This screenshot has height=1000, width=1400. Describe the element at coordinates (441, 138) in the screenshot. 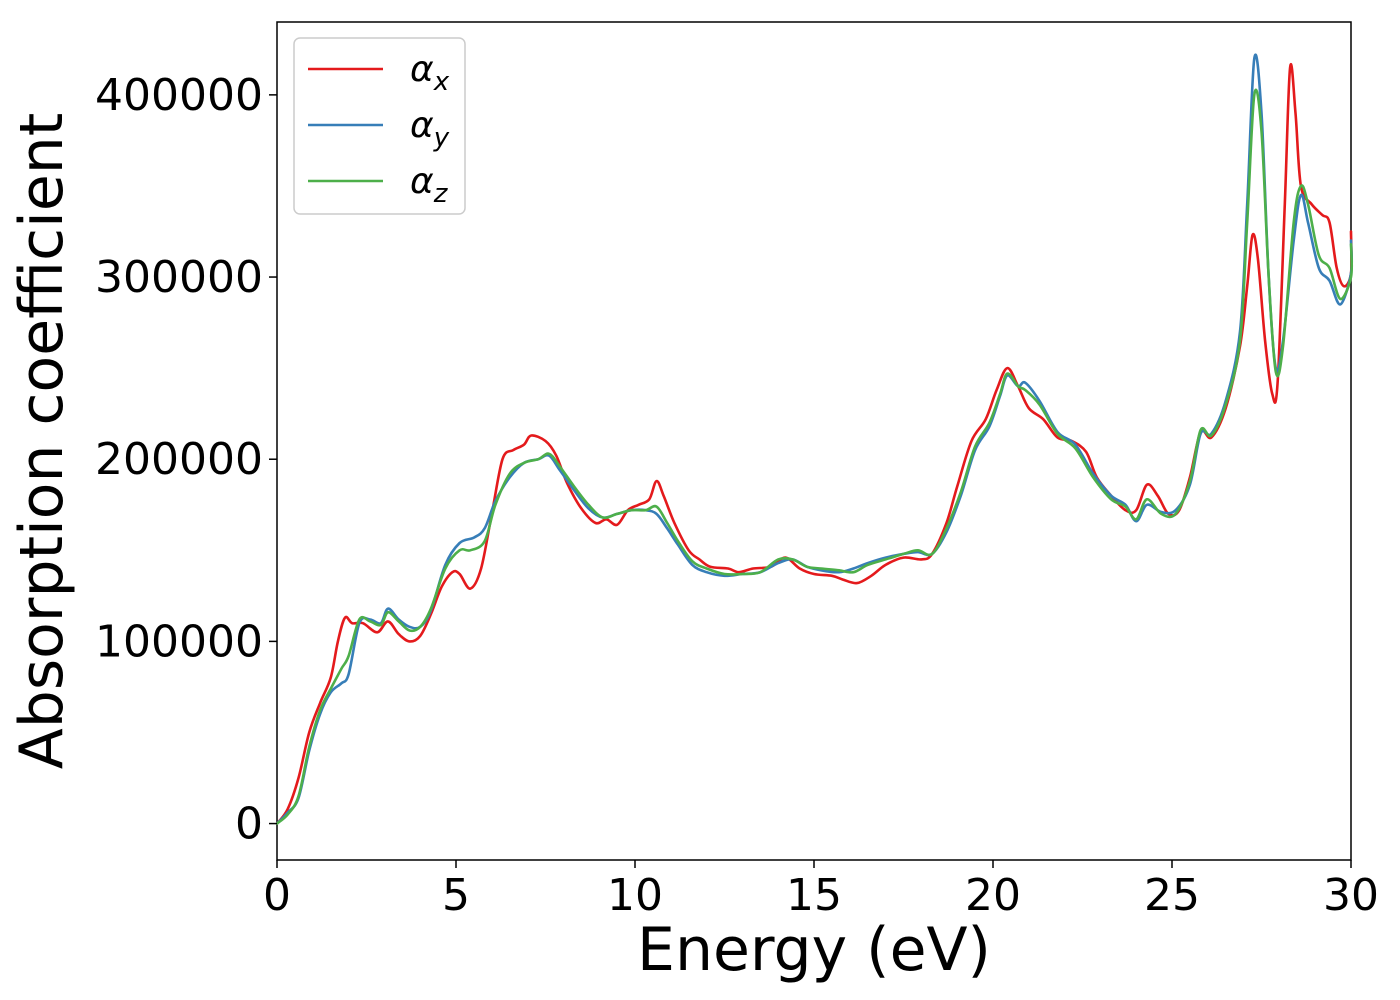

I see `legend-label-subscript: y` at that location.